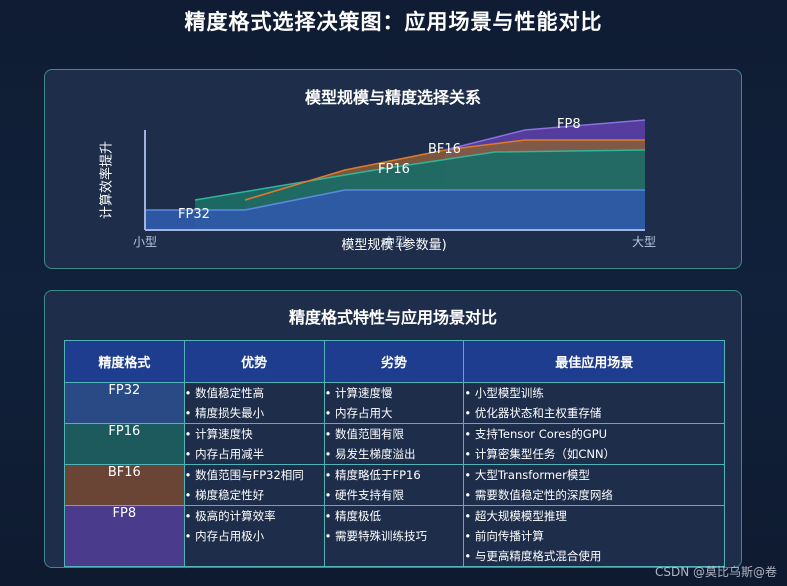  What do you see at coordinates (358, 413) in the screenshot?
I see `cons-item: • 内存占用大` at bounding box center [358, 413].